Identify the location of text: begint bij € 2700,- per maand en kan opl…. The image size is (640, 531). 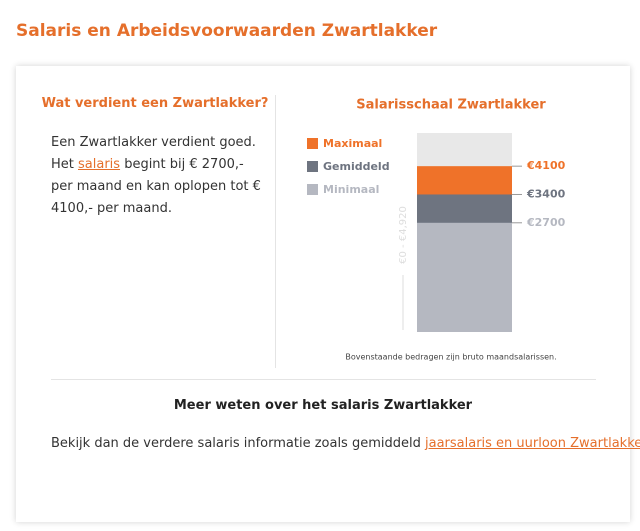
(156, 186).